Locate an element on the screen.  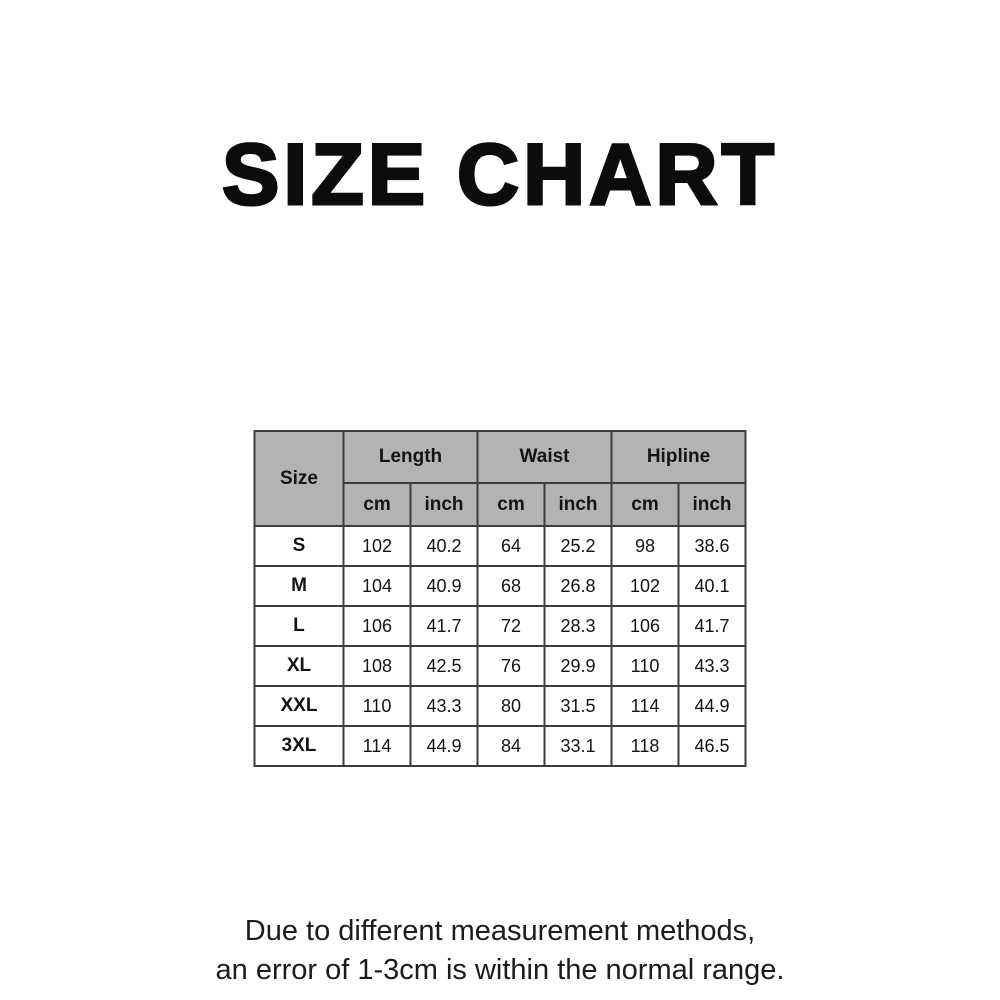
size-label: S is located at coordinates (299, 546).